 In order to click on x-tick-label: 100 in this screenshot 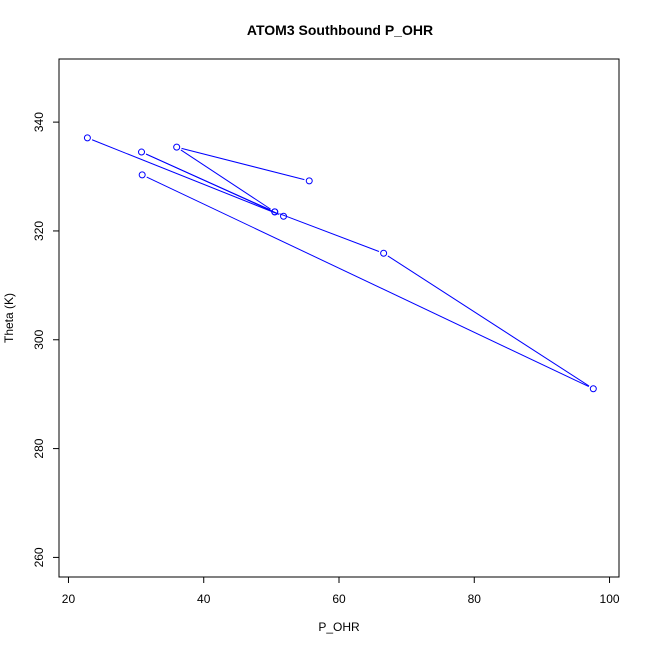, I will do `click(610, 599)`.